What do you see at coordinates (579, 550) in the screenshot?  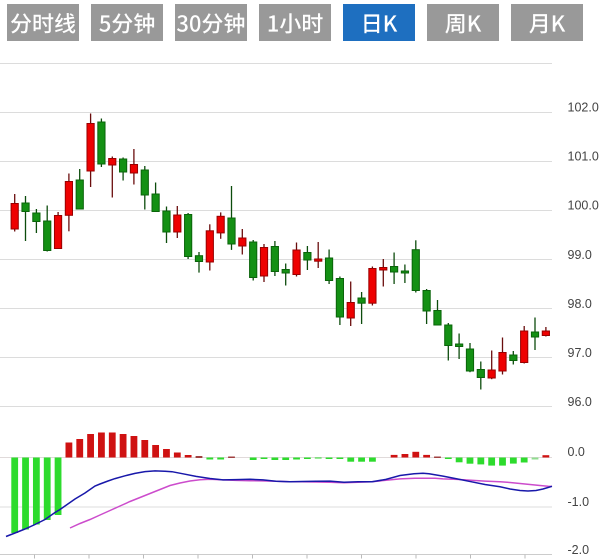 I see `svg-text: -2.0` at bounding box center [579, 550].